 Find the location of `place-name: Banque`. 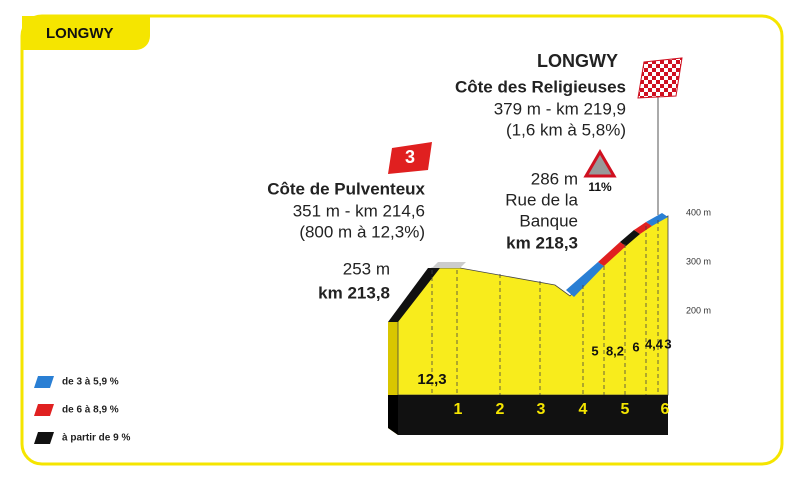

place-name: Banque is located at coordinates (548, 220).